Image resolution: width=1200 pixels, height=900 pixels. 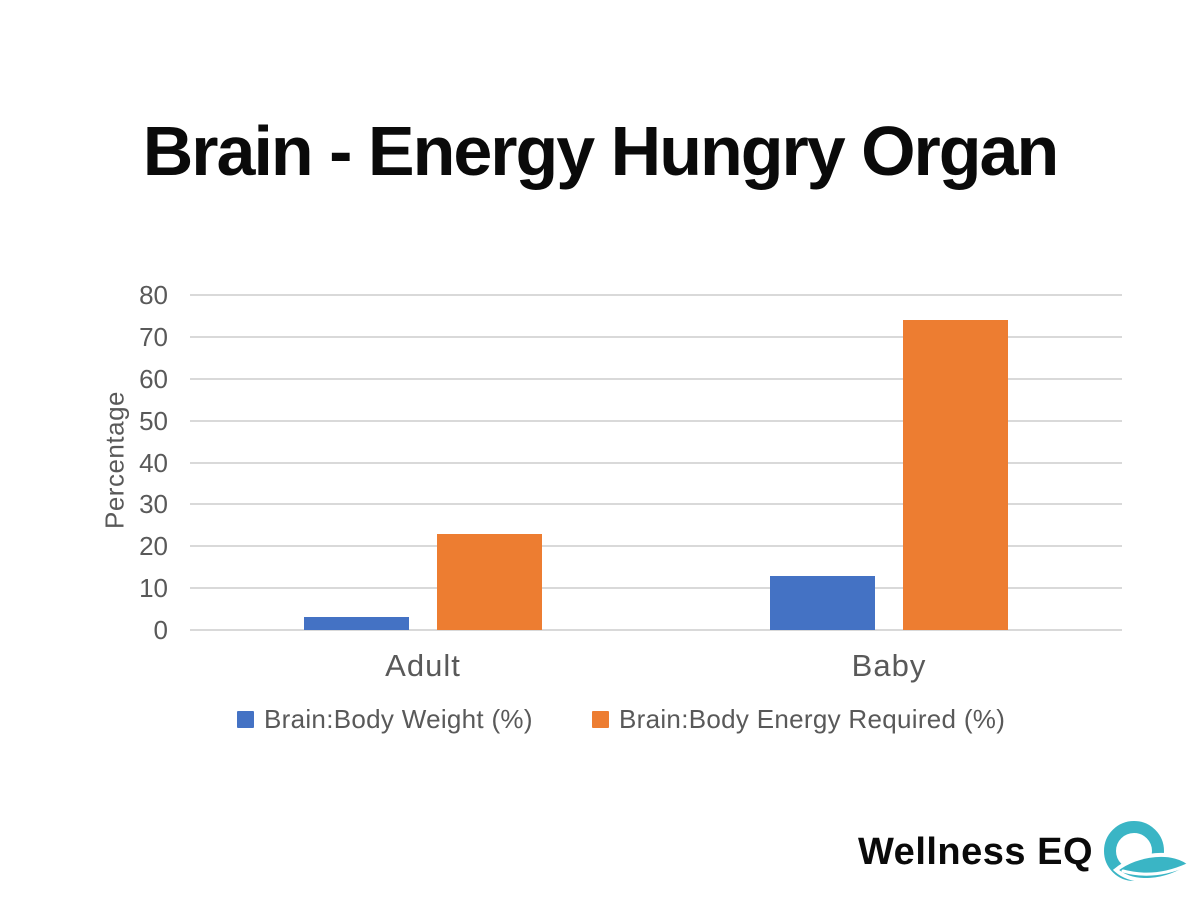 I want to click on y-tick-label: 80, so click(x=153, y=295).